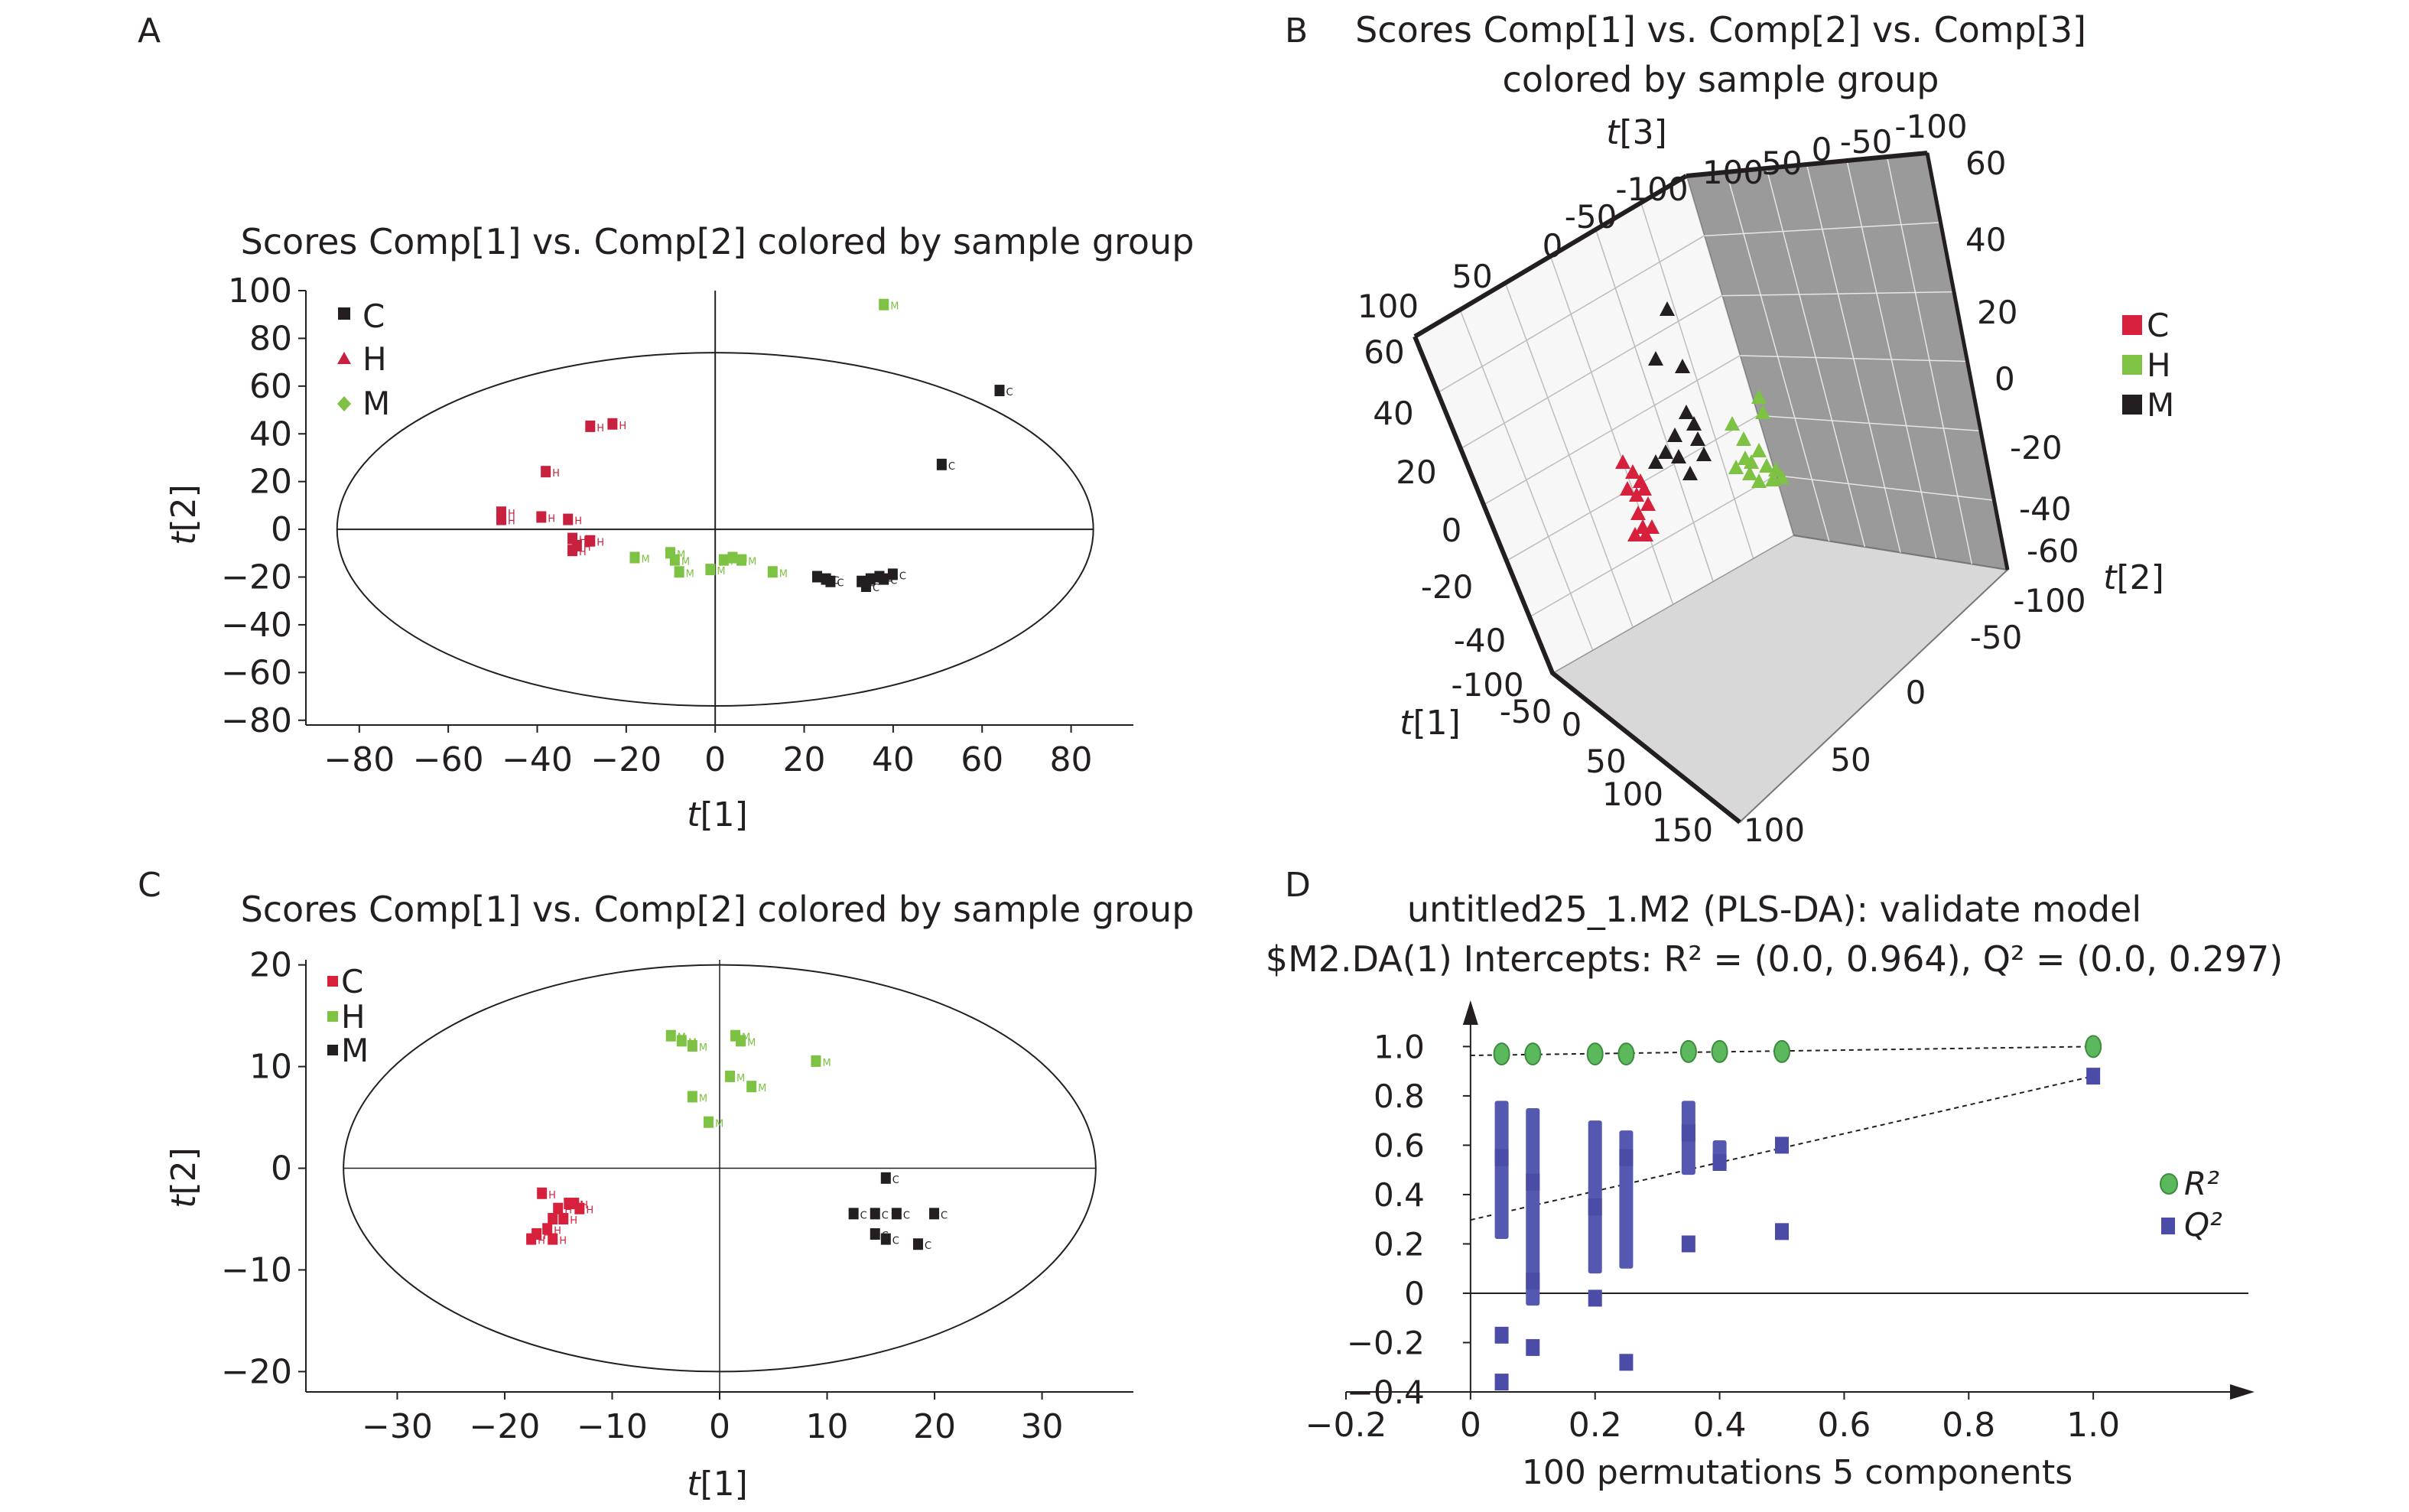  Describe the element at coordinates (1042, 1426) in the screenshot. I see `x-tick-label: 30` at that location.